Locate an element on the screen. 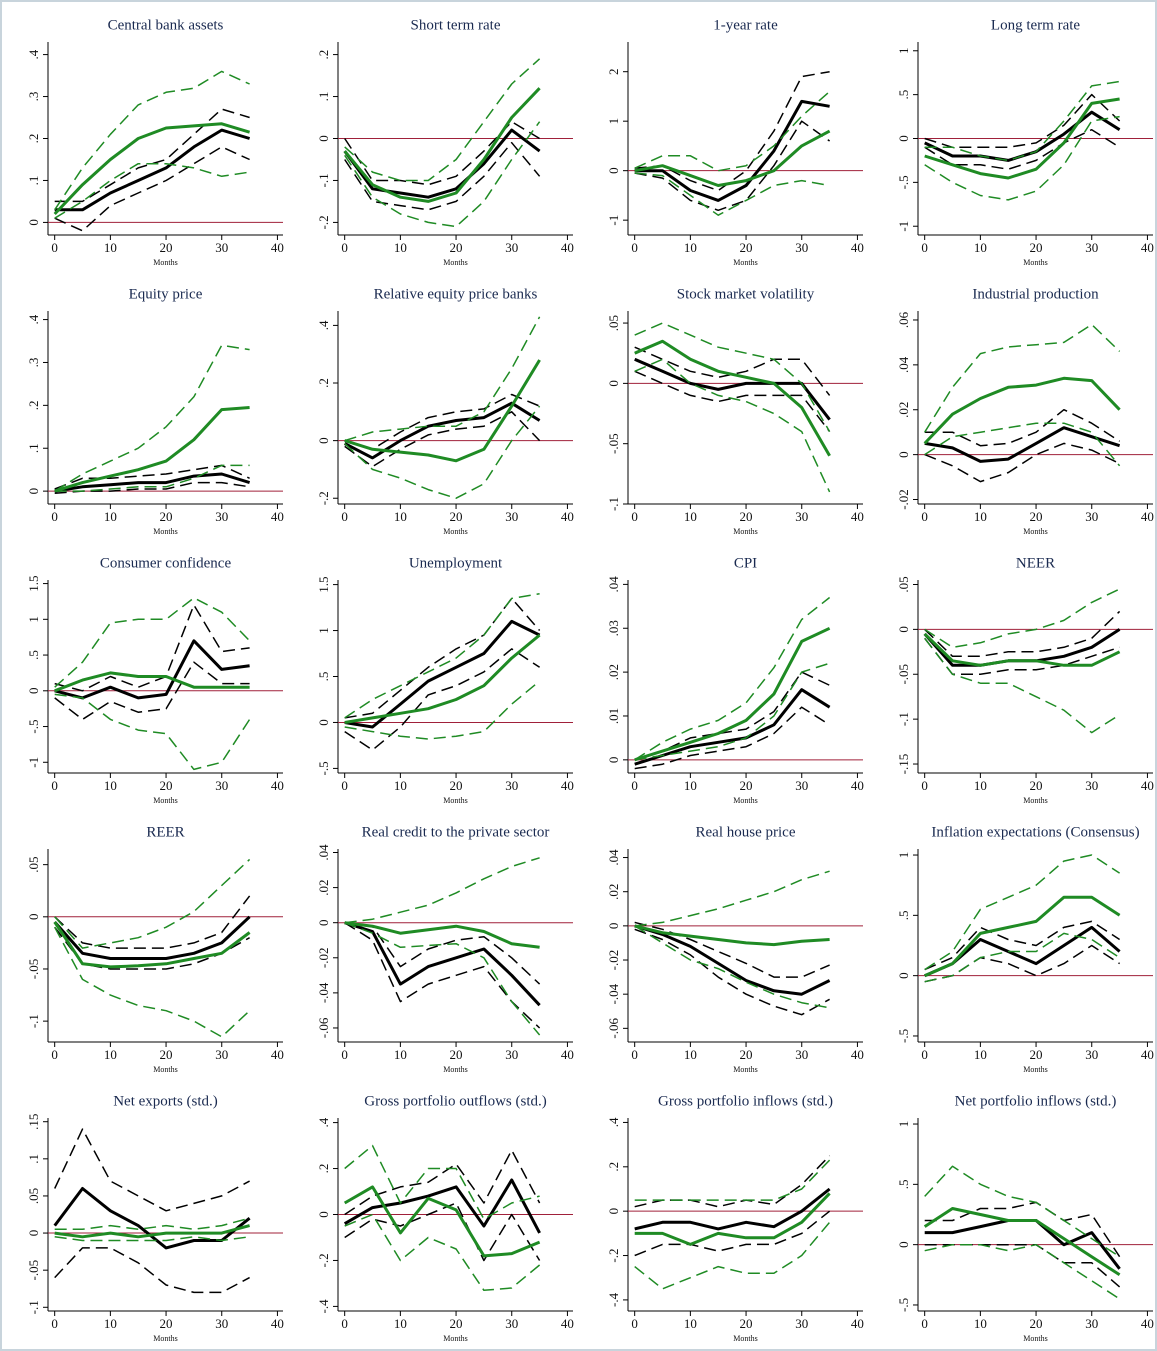 Image resolution: width=1157 pixels, height=1351 pixels. y-tick-label: .2 is located at coordinates (323, 55).